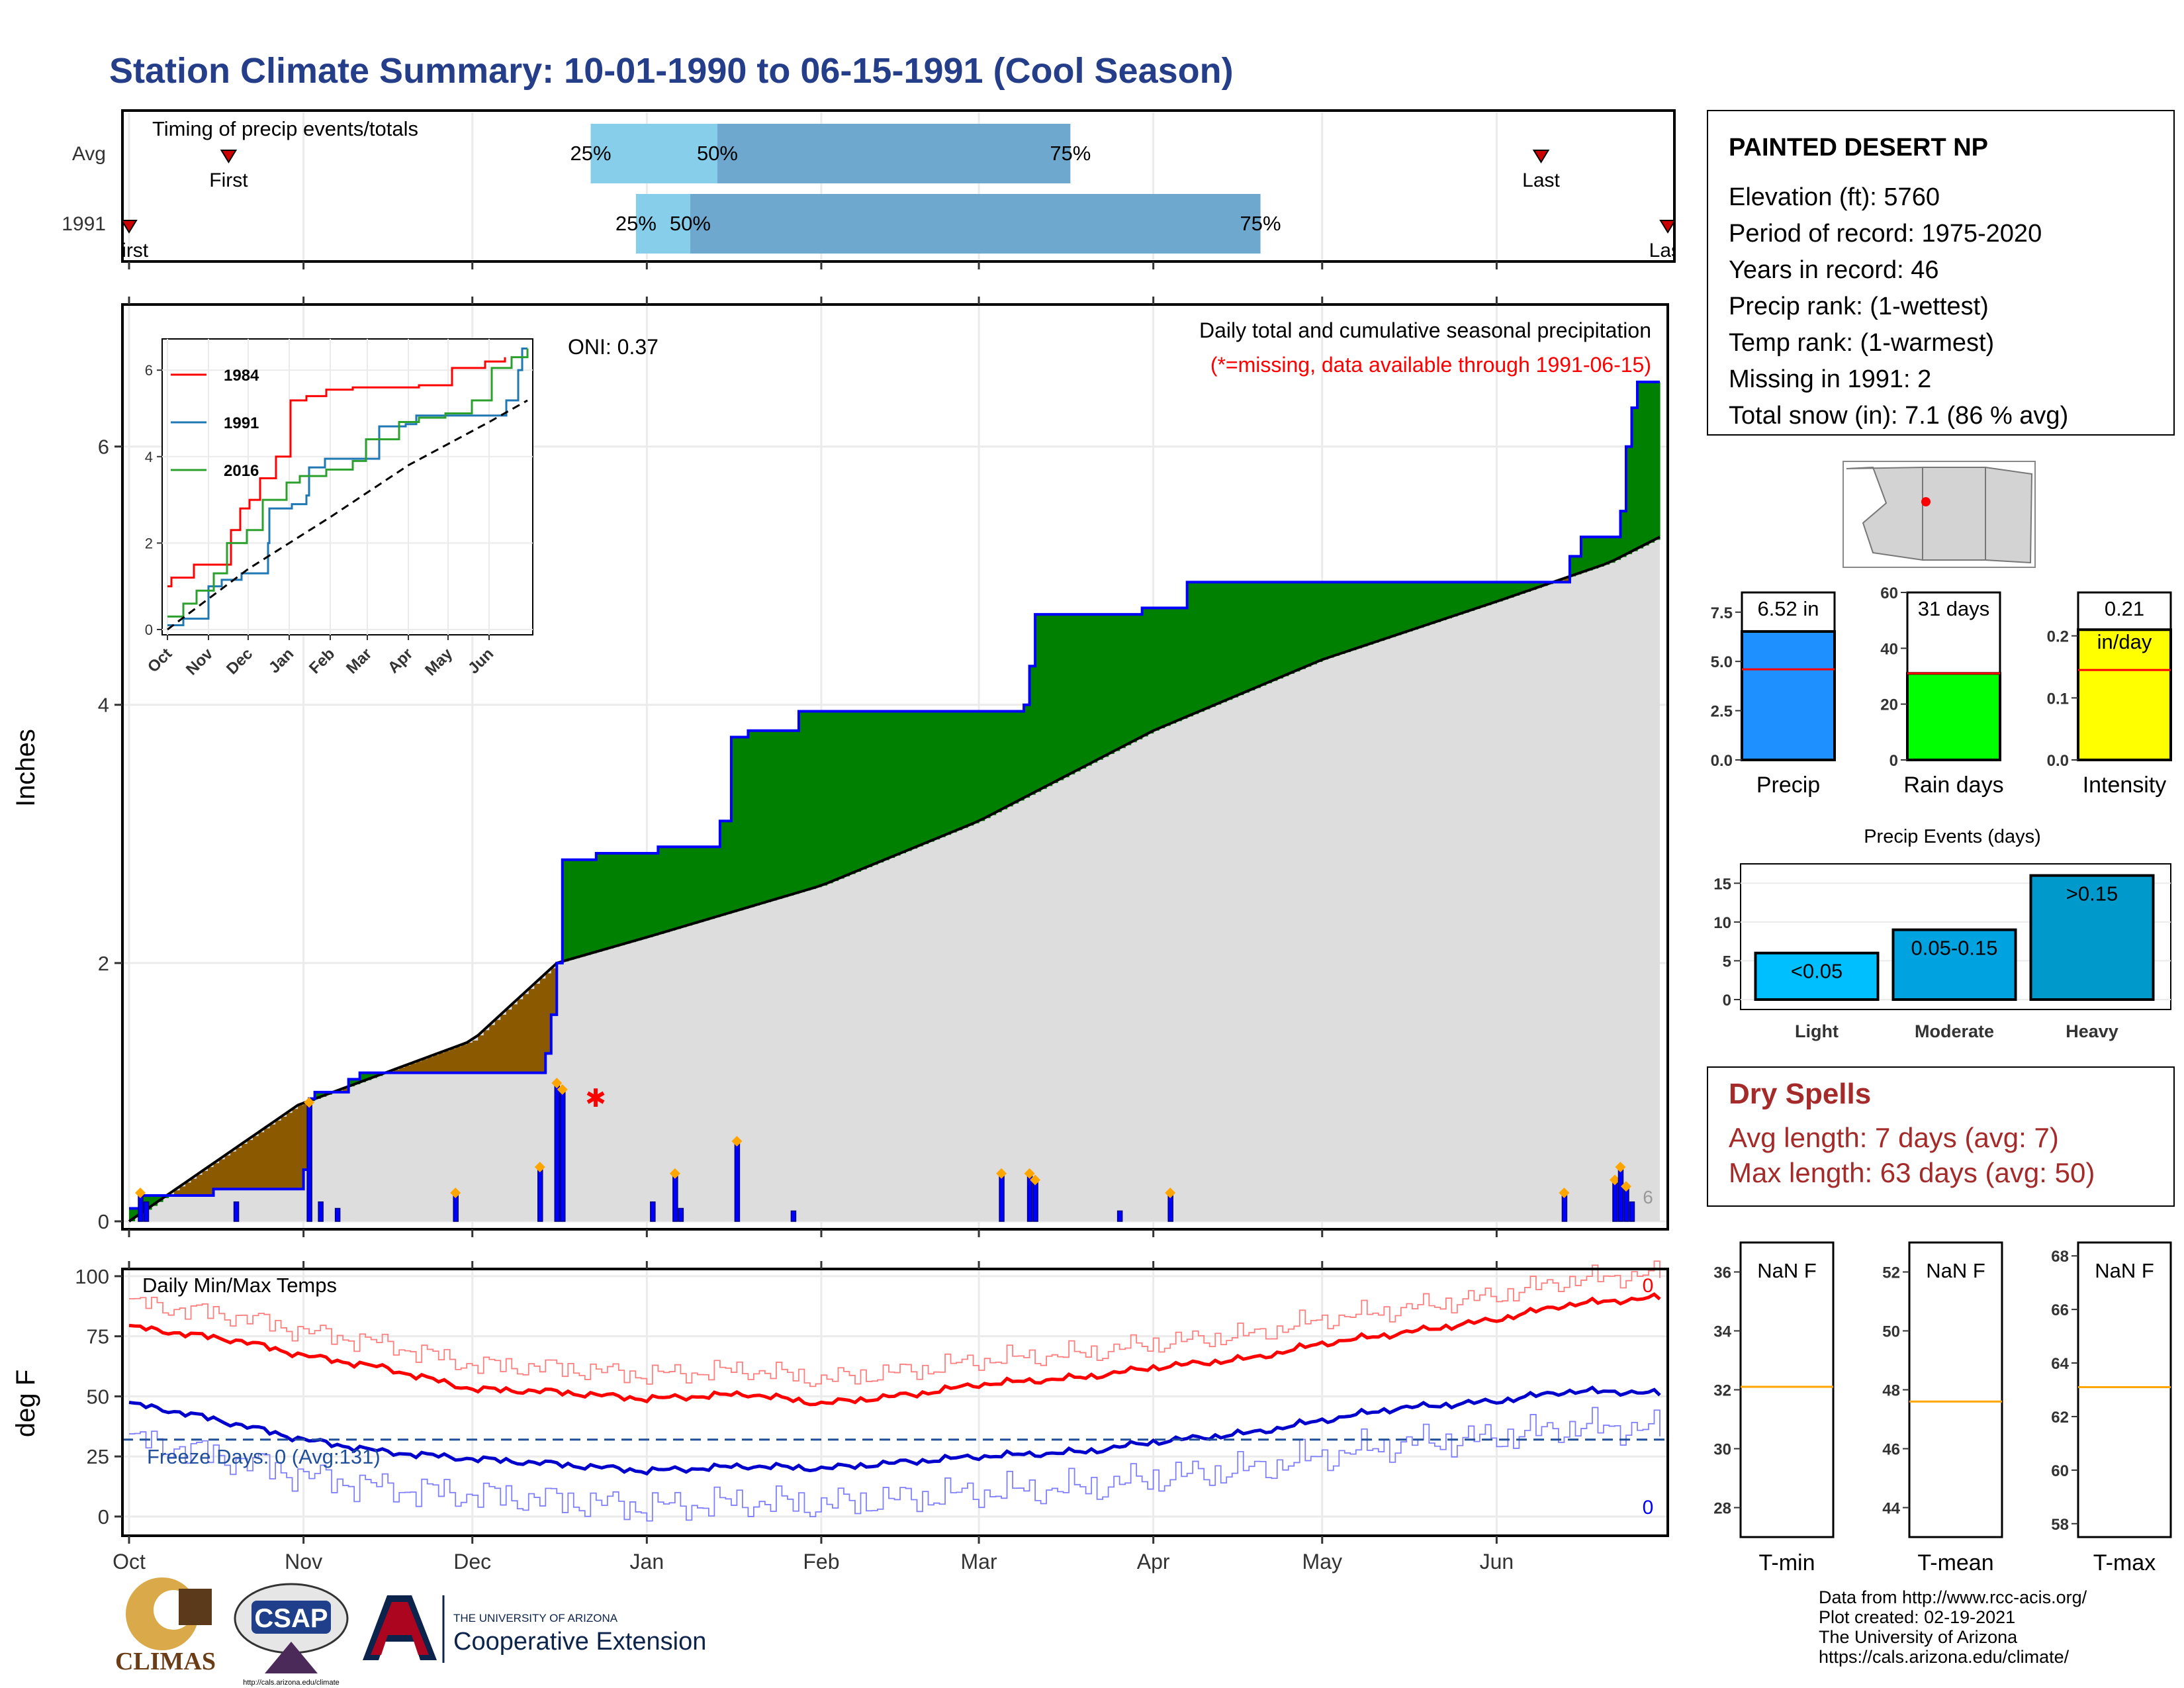 The image size is (2184, 1688). I want to click on summary-bar-tick-label: 5.0, so click(1722, 662).